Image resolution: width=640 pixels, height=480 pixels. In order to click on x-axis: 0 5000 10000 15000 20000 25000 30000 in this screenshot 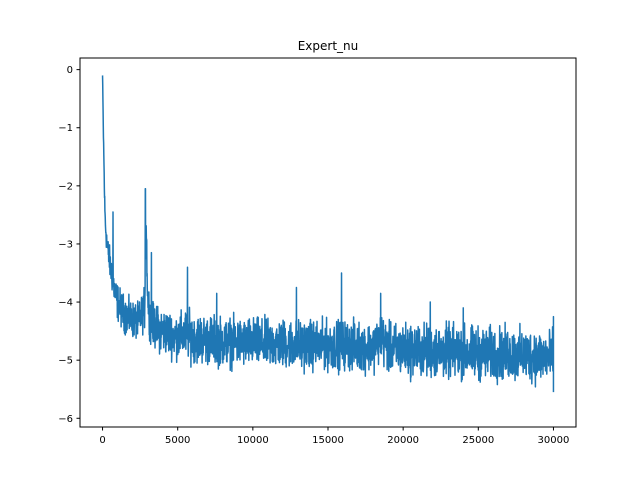, I will do `click(334, 436)`.